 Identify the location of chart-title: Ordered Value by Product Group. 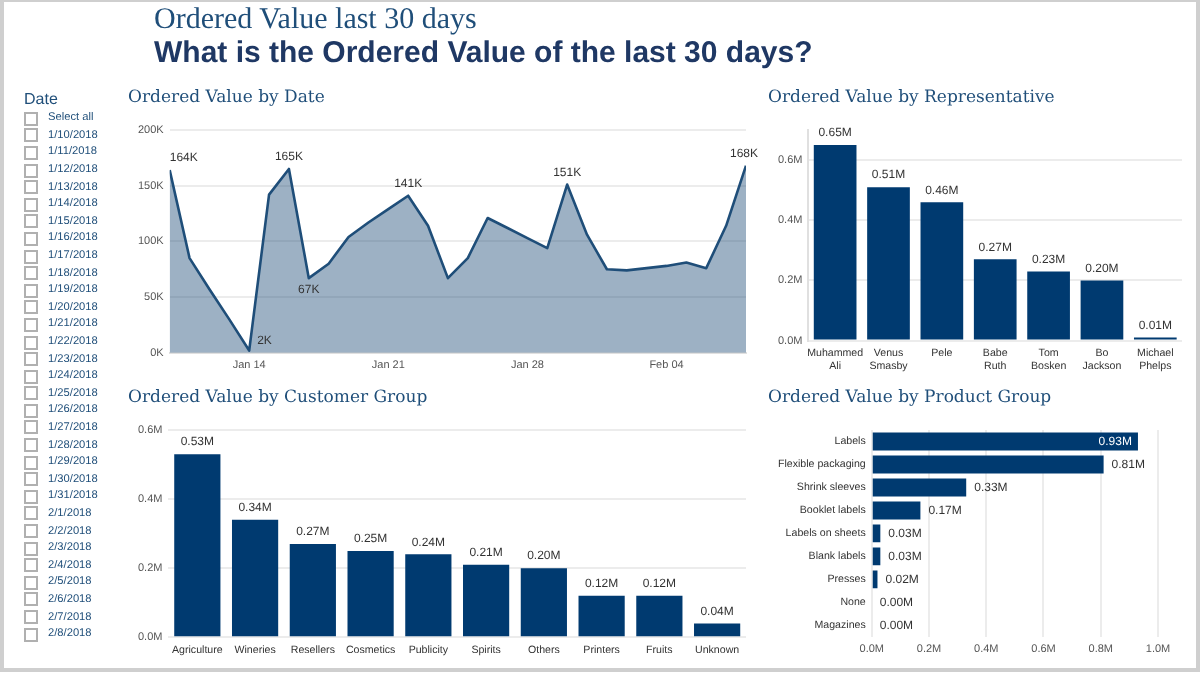
(911, 398).